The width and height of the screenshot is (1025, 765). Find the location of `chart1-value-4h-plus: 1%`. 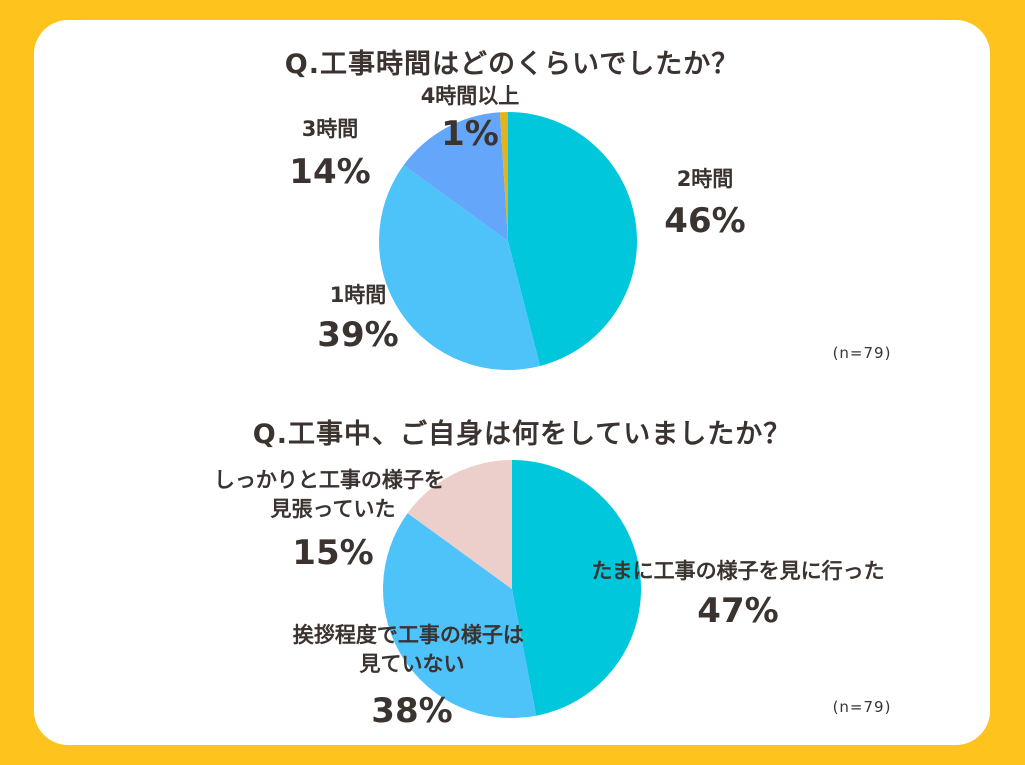

chart1-value-4h-plus: 1% is located at coordinates (470, 134).